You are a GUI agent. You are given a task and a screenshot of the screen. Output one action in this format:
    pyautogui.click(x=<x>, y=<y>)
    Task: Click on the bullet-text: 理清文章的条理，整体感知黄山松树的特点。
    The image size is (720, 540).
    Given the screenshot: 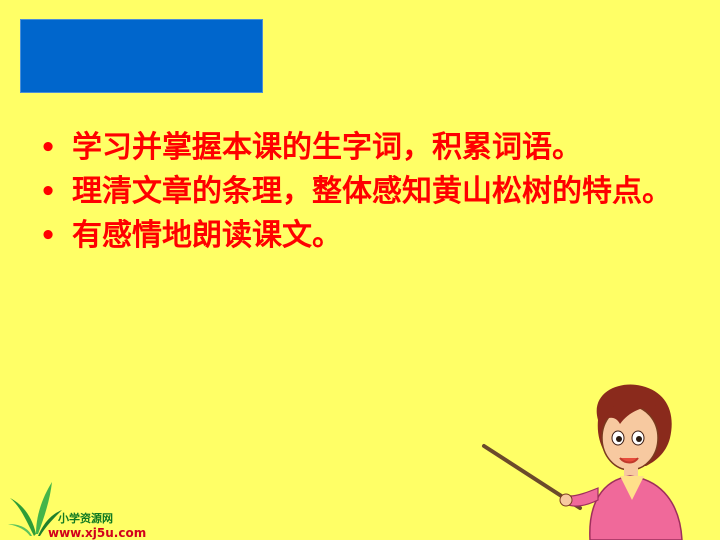 What is the action you would take?
    pyautogui.click(x=372, y=191)
    